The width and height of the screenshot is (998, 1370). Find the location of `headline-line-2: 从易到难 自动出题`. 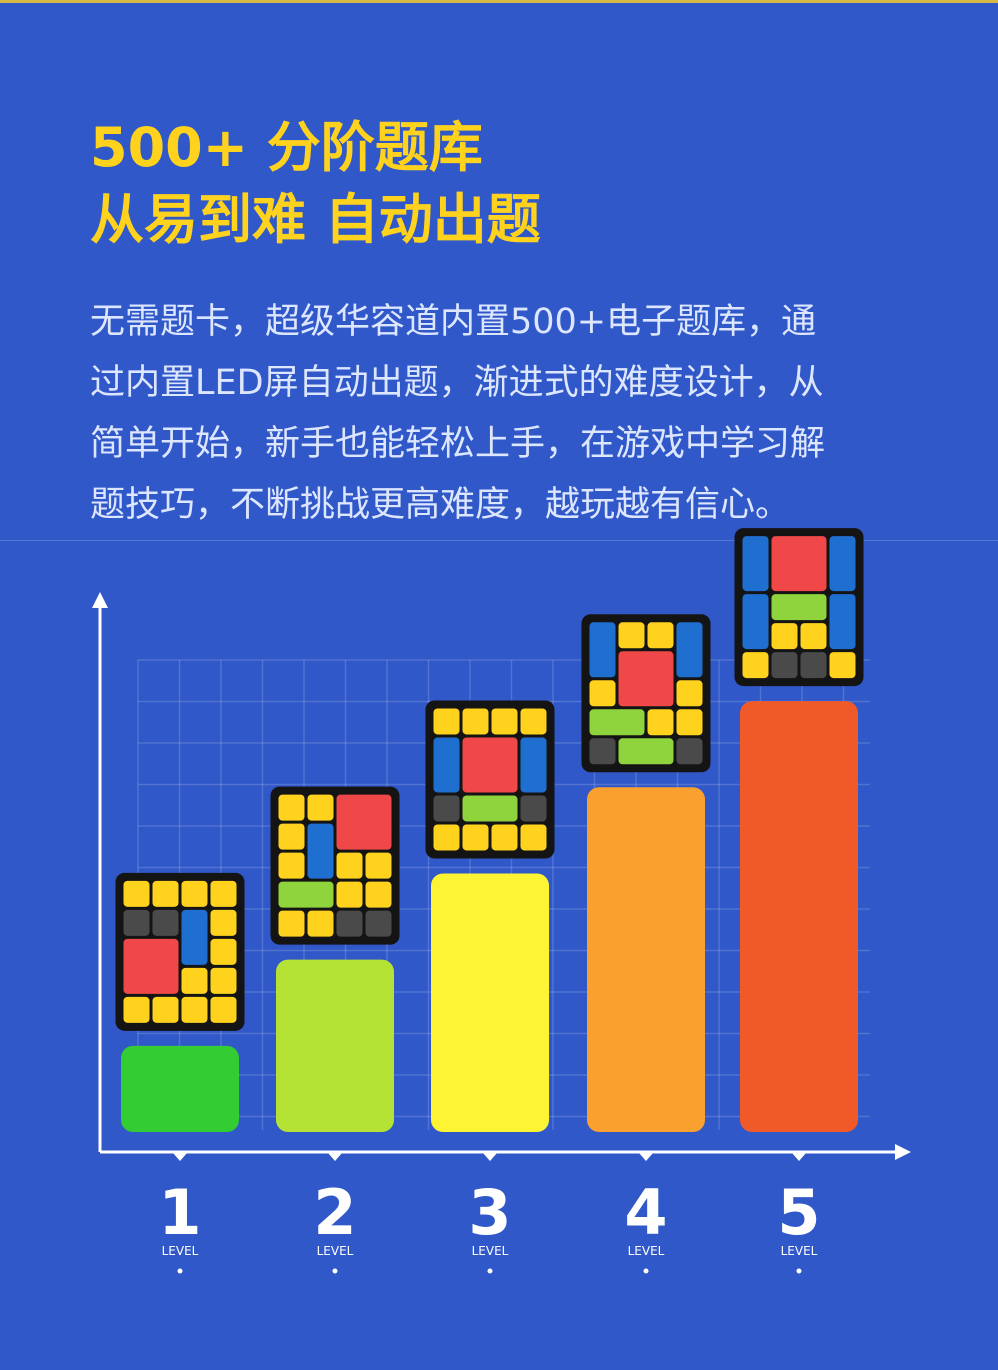

headline-line-2: 从易到难 自动出题 is located at coordinates (315, 219).